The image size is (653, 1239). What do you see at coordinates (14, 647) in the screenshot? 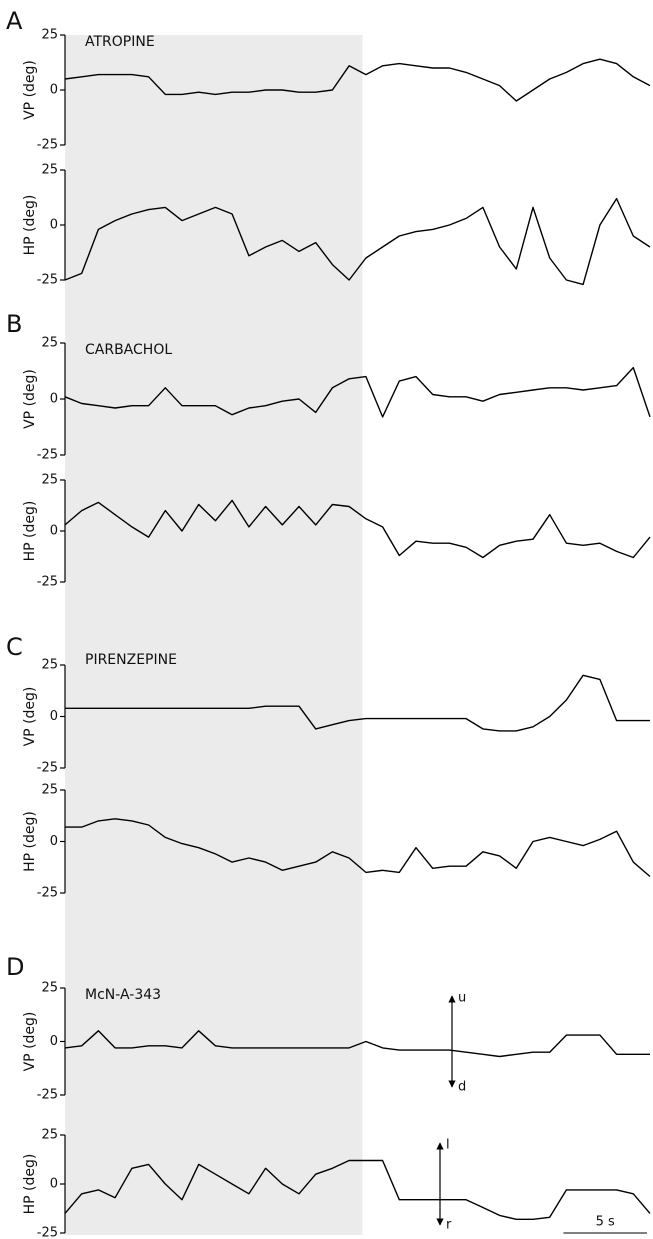
I see `panel-letter: C` at bounding box center [14, 647].